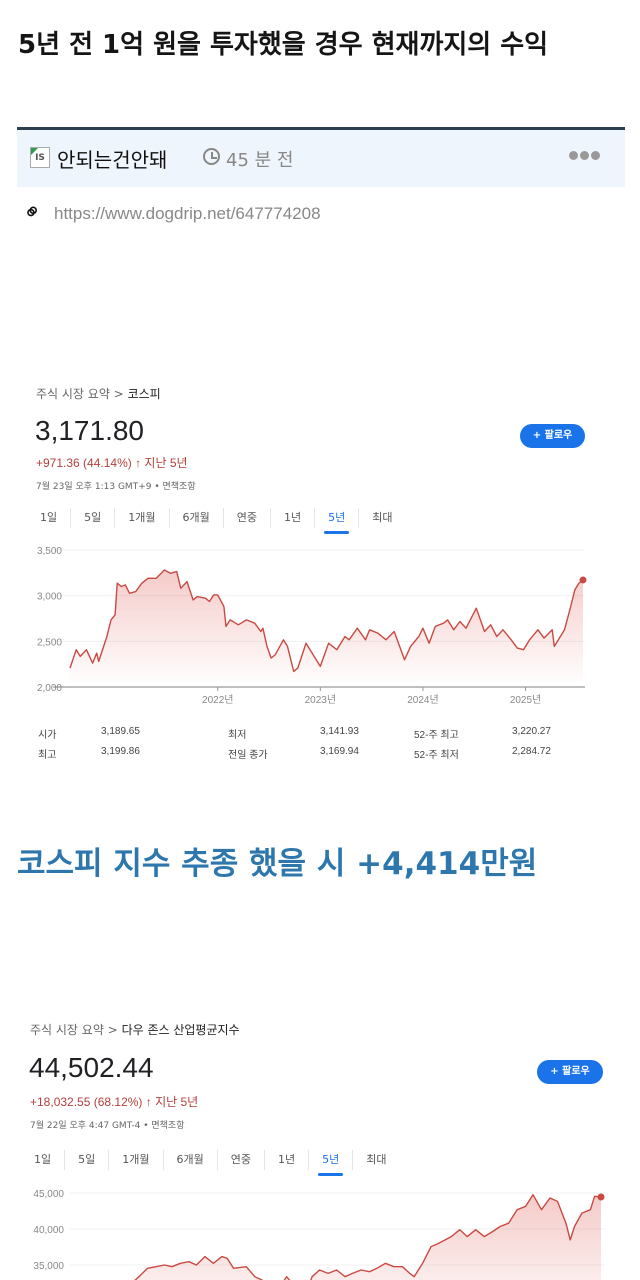 This screenshot has height=1280, width=640. Describe the element at coordinates (436, 735) in the screenshot. I see `stat-label: 52-주 최고` at that location.